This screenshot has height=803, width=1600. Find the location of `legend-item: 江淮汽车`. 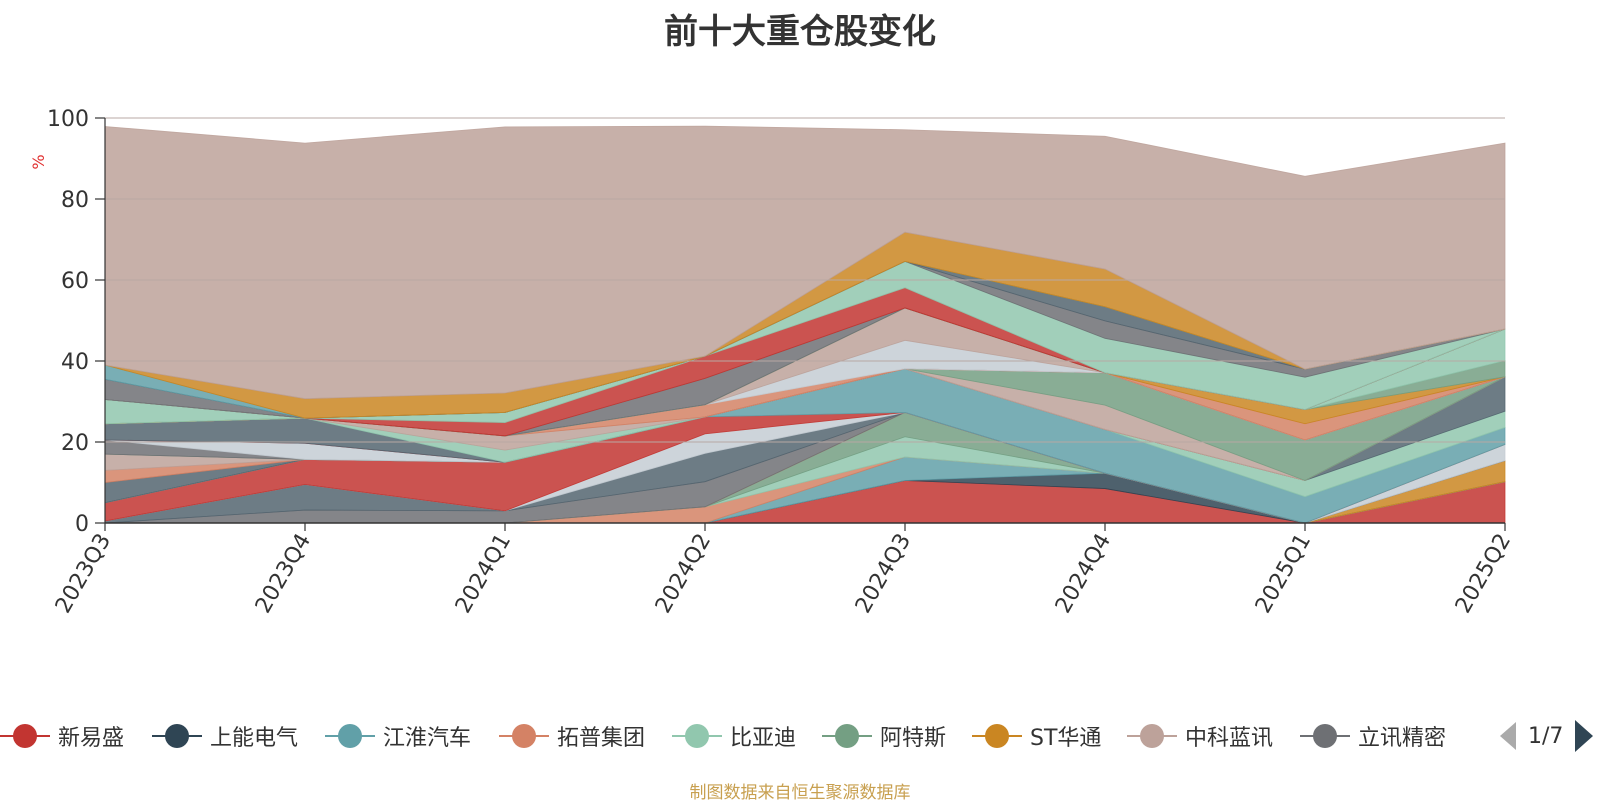

legend-item: 江淮汽车 is located at coordinates (398, 736).